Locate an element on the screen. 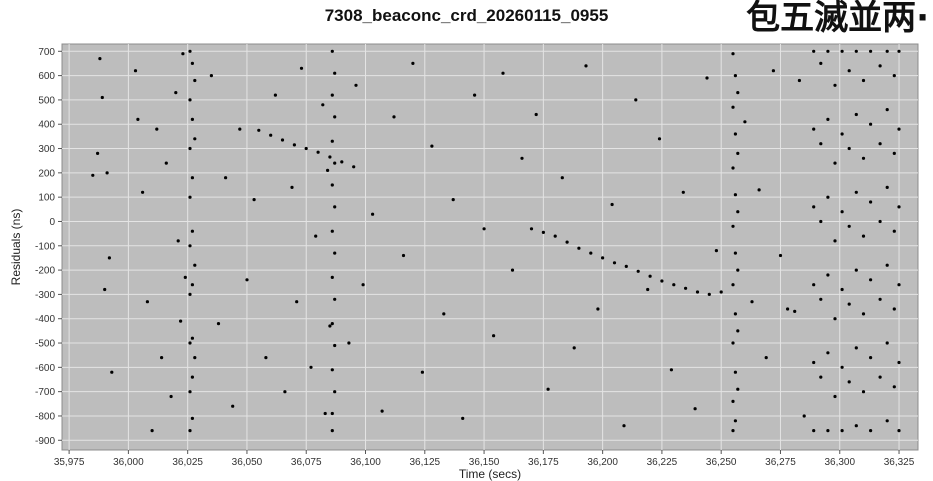 The image size is (933, 481). y-tick-label: -900 is located at coordinates (45, 441).